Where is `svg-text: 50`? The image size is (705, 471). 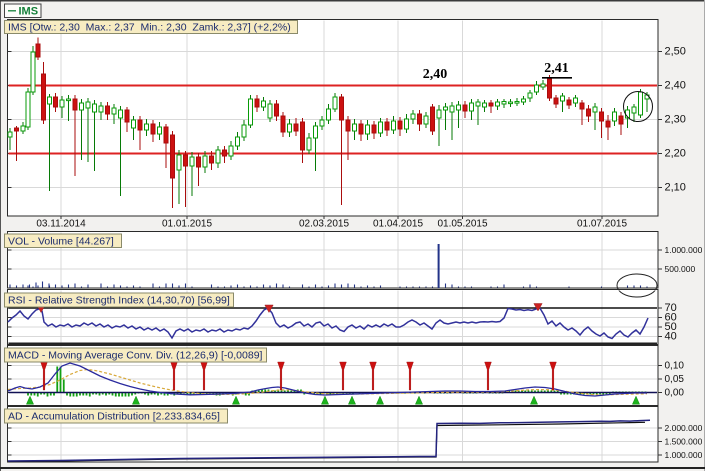 svg-text: 50 is located at coordinates (671, 327).